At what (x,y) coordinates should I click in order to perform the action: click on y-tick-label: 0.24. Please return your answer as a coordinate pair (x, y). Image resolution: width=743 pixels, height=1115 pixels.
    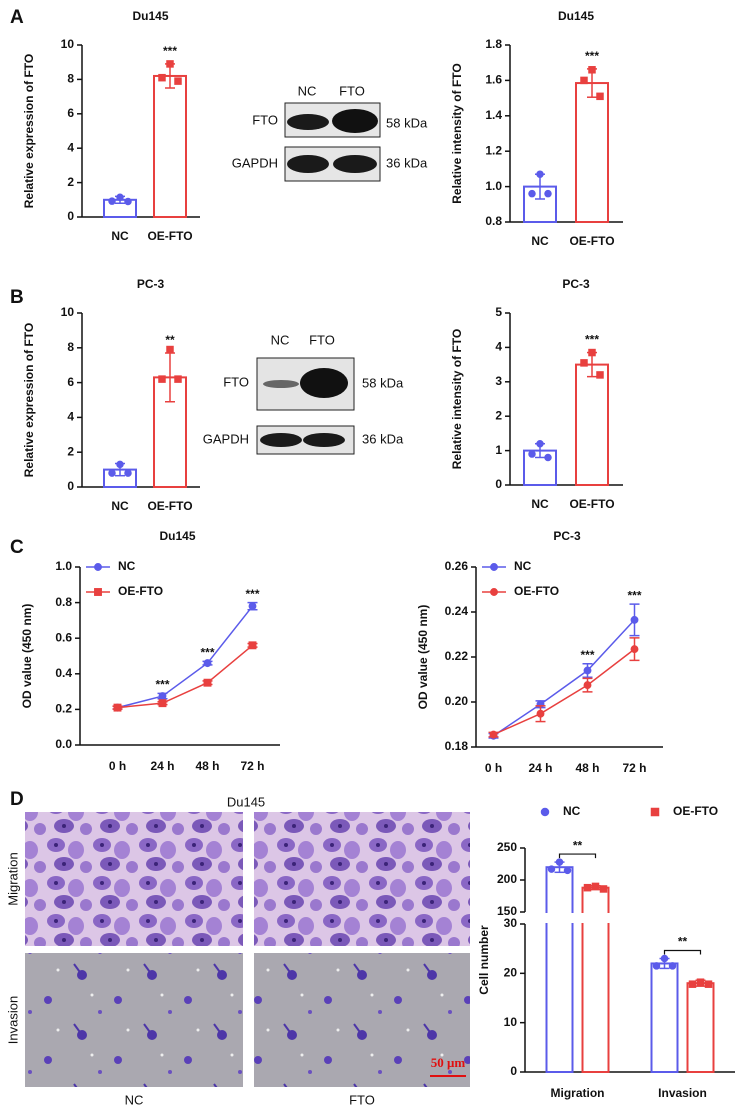
    Looking at the image, I should click on (457, 611).